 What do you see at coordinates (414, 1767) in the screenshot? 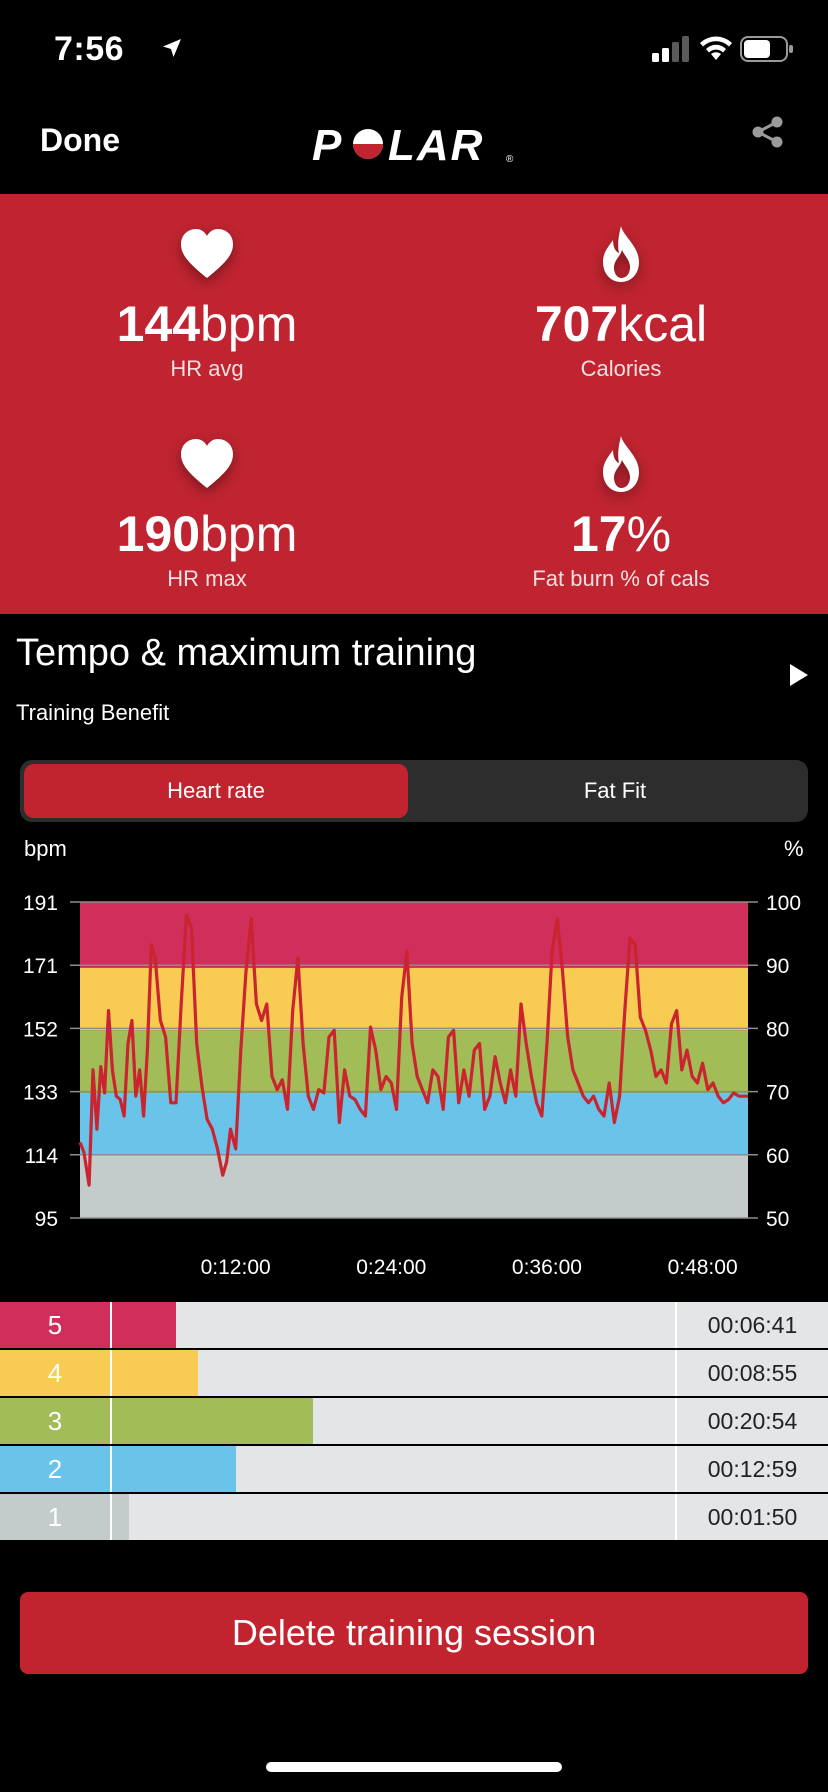
I see `home-indicator` at bounding box center [414, 1767].